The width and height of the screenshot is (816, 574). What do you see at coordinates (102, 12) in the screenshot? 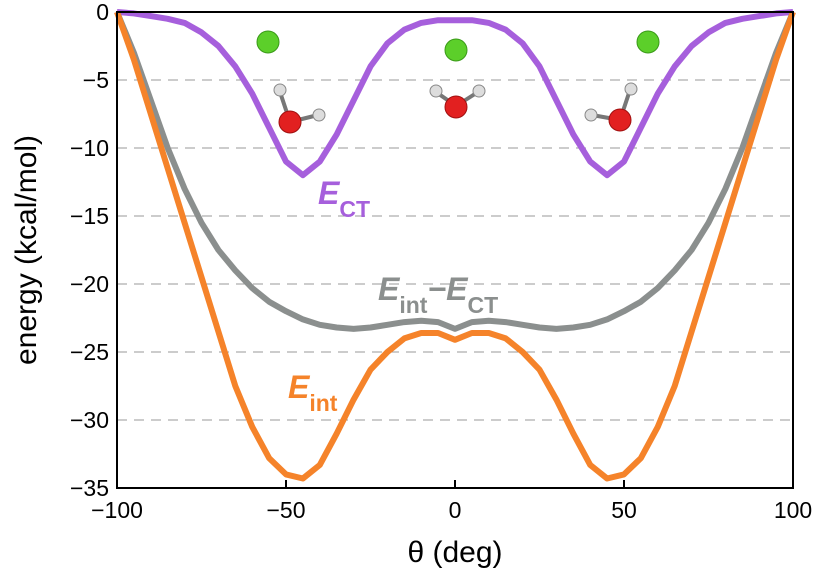
I see `y-tick-label: 0` at bounding box center [102, 12].